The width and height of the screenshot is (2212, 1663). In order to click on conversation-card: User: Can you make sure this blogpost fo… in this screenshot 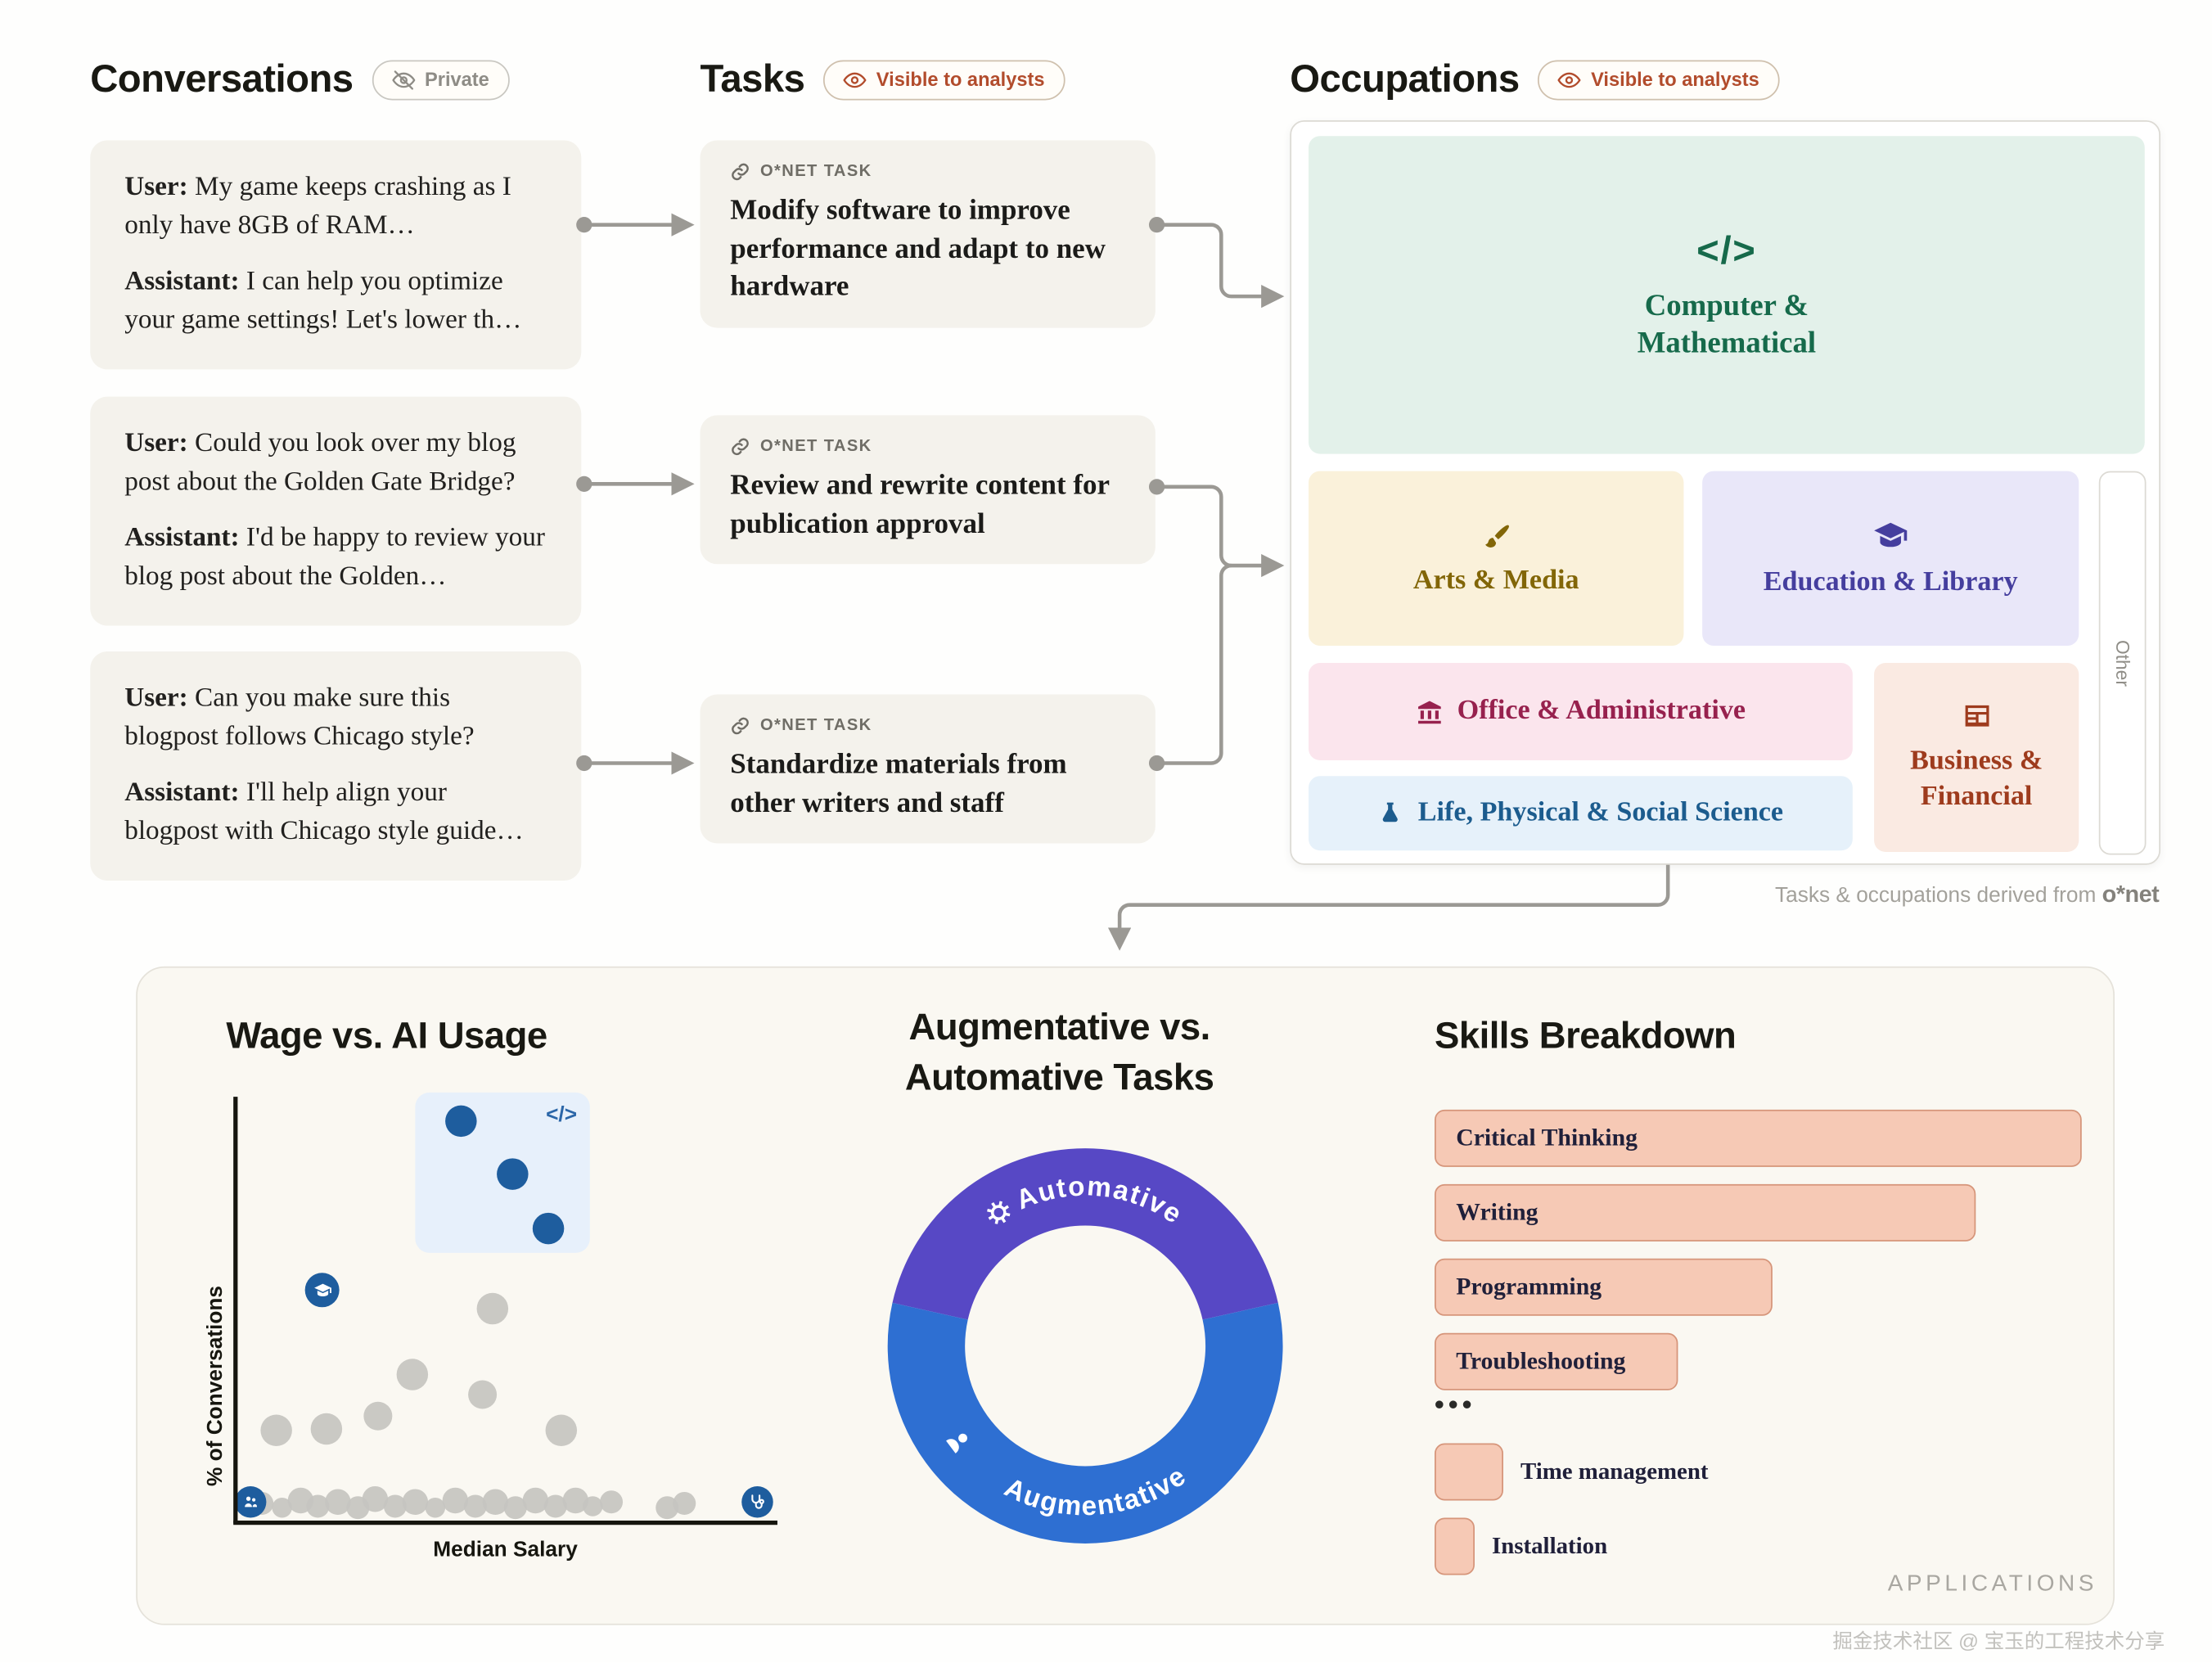, I will do `click(336, 766)`.